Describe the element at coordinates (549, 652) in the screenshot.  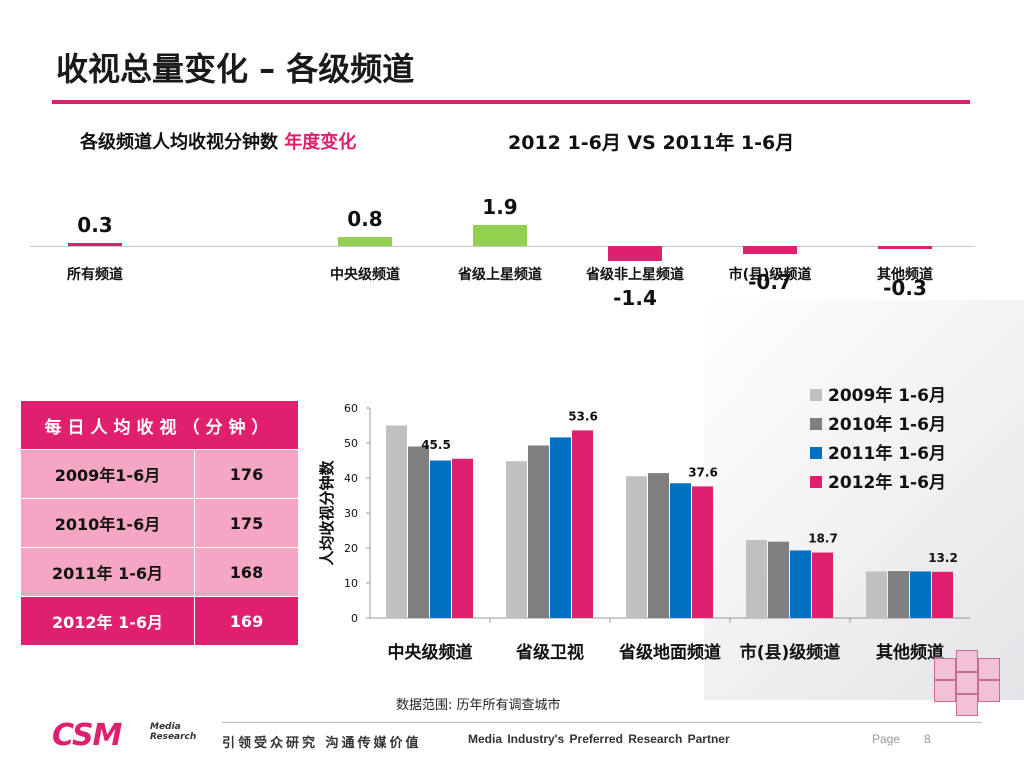
I see `x-category-label: 省级卫视` at that location.